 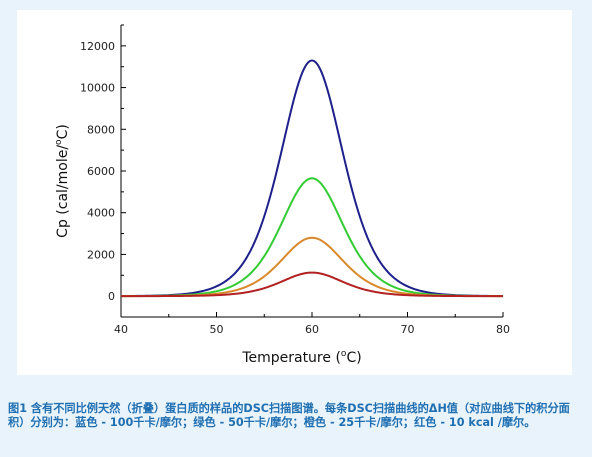 What do you see at coordinates (62, 181) in the screenshot?
I see `y-axis-title: Cp (cal/mole/oC)` at bounding box center [62, 181].